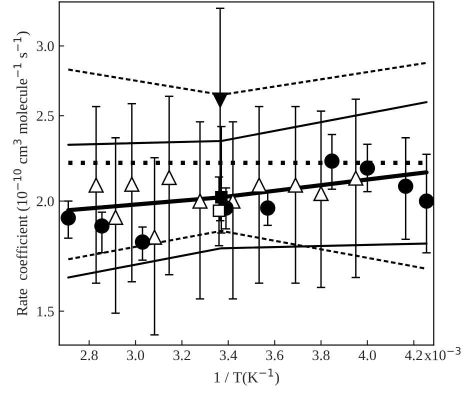 The height and width of the screenshot is (393, 474). Describe the element at coordinates (367, 355) in the screenshot. I see `x-tick-label: 4.0` at that location.